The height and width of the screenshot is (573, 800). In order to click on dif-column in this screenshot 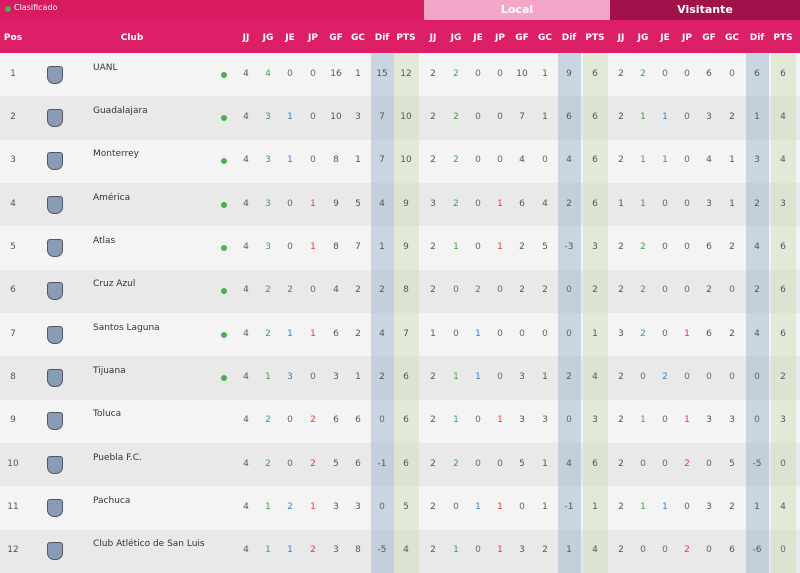, I will do `click(757, 313)`.